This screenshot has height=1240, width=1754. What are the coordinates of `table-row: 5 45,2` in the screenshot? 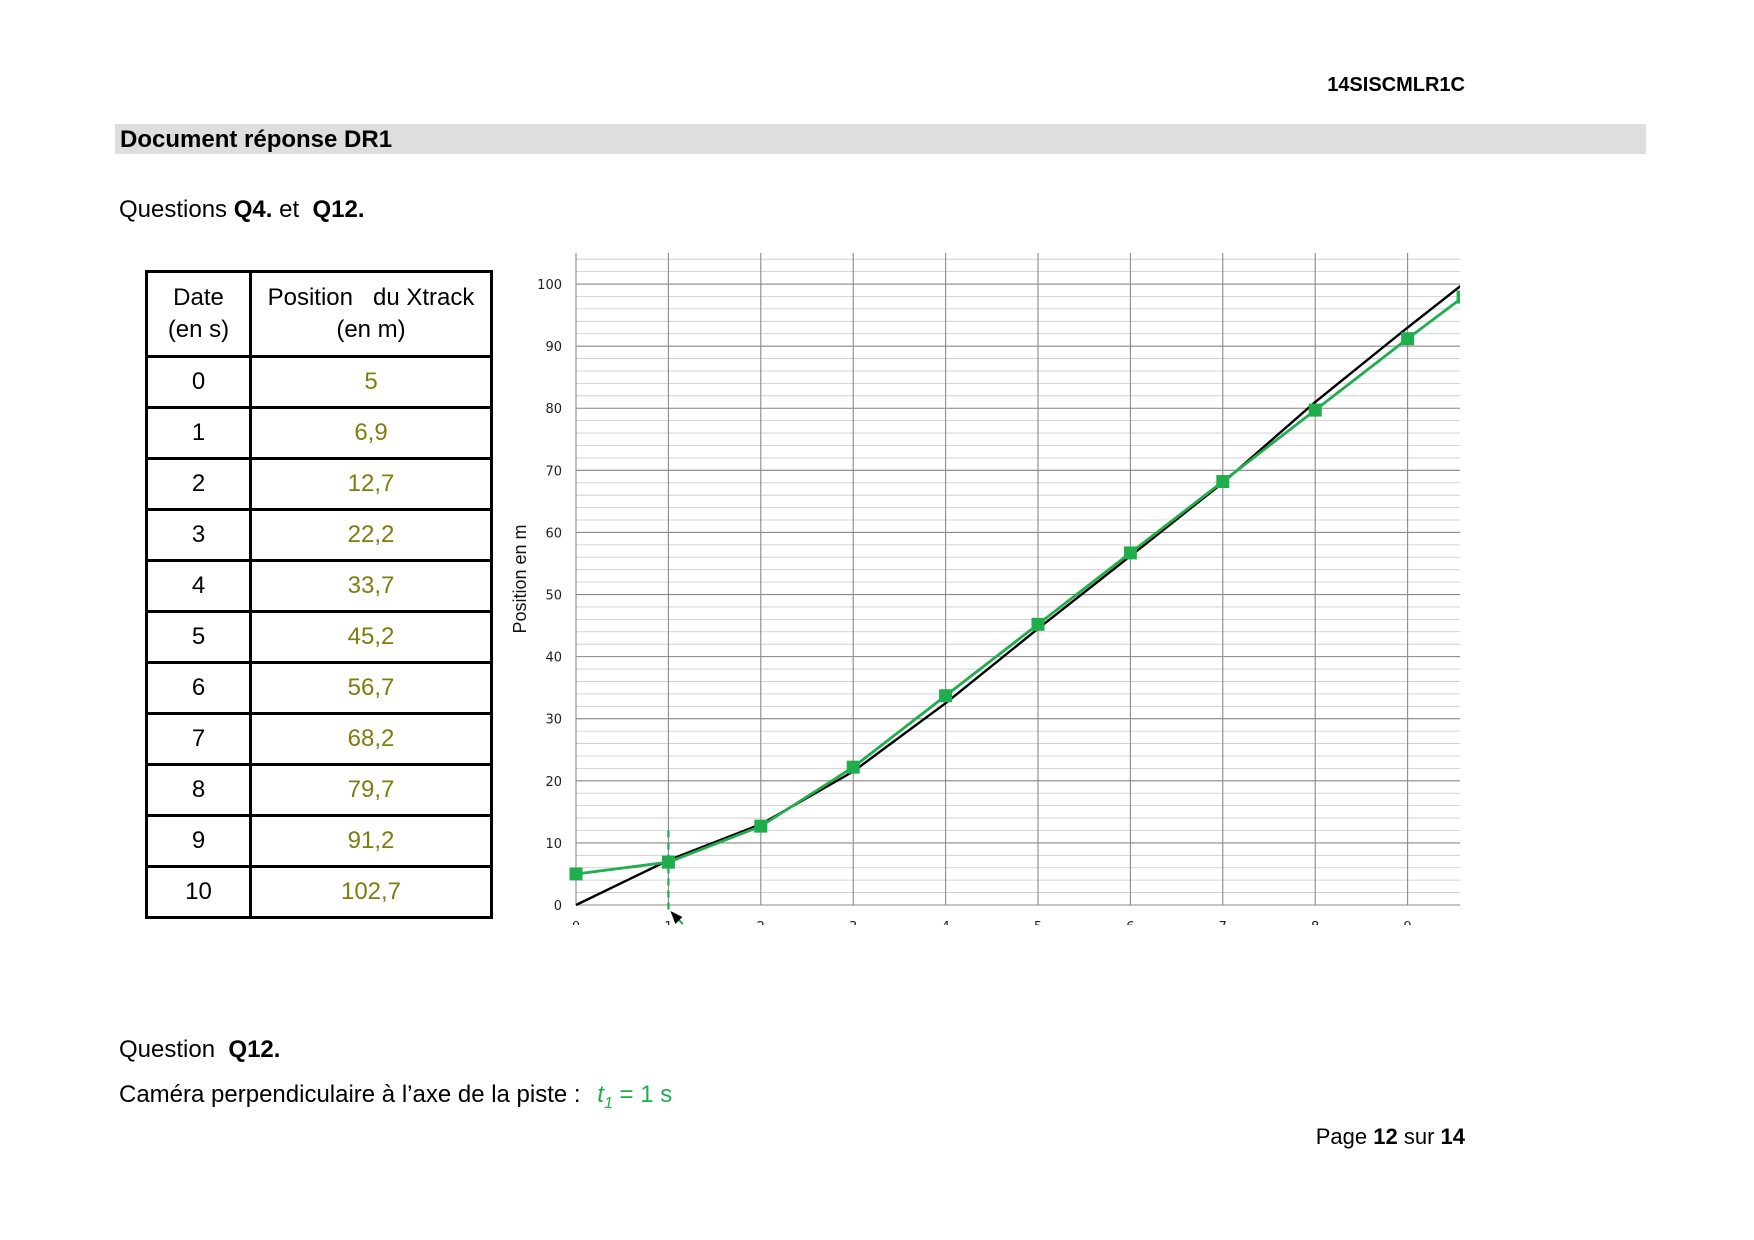 It's located at (319, 637).